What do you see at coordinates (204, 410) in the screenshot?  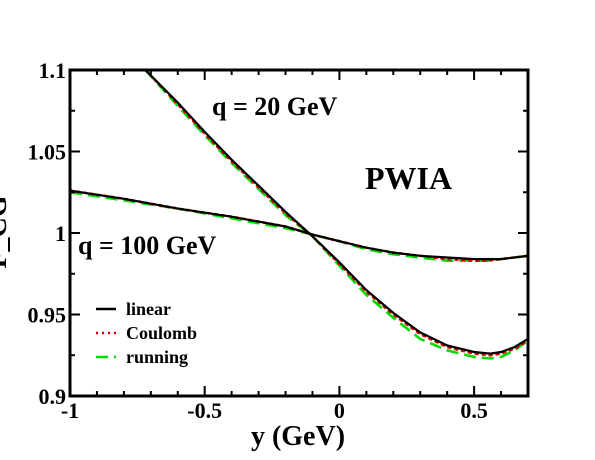 I see `x-tick-label: -0.5` at bounding box center [204, 410].